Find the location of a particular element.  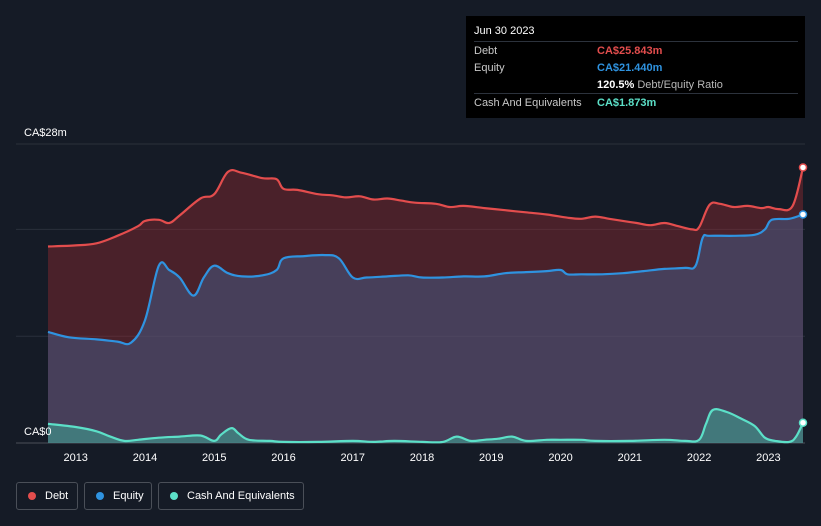

y-axis-min-label: CA$0 is located at coordinates (38, 432).